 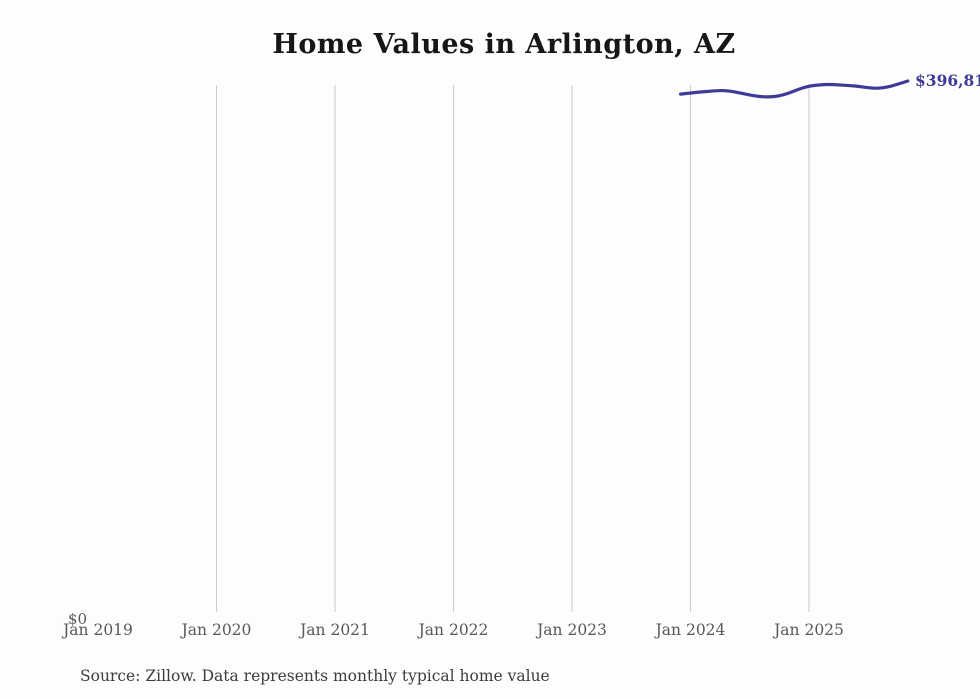 What do you see at coordinates (453, 630) in the screenshot?
I see `x-tick-label: Jan 2022` at bounding box center [453, 630].